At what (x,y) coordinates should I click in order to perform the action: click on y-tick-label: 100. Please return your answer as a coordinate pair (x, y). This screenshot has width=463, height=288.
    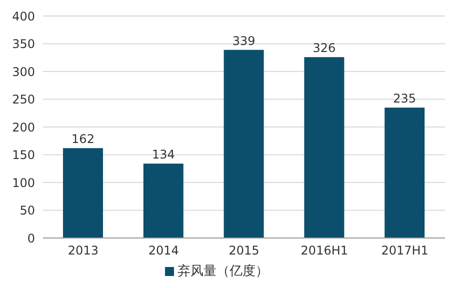
    Looking at the image, I should click on (23, 183).